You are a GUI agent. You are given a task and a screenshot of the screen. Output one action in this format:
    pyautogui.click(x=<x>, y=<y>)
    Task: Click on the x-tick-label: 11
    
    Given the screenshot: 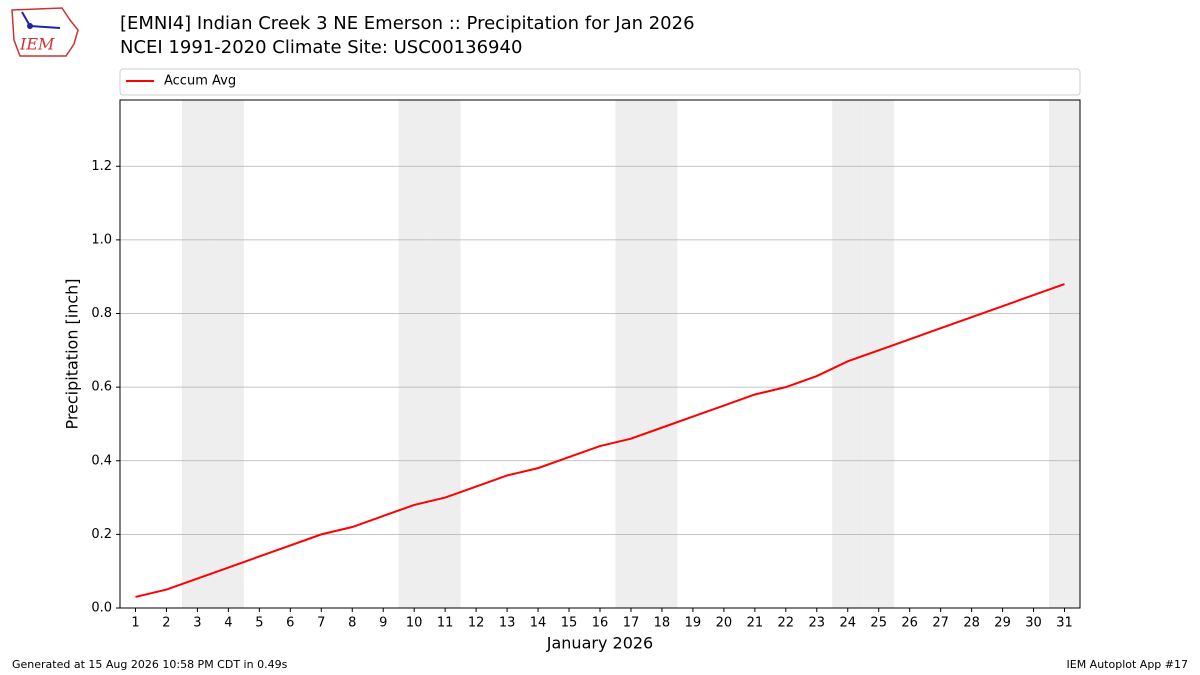 What is the action you would take?
    pyautogui.click(x=445, y=623)
    